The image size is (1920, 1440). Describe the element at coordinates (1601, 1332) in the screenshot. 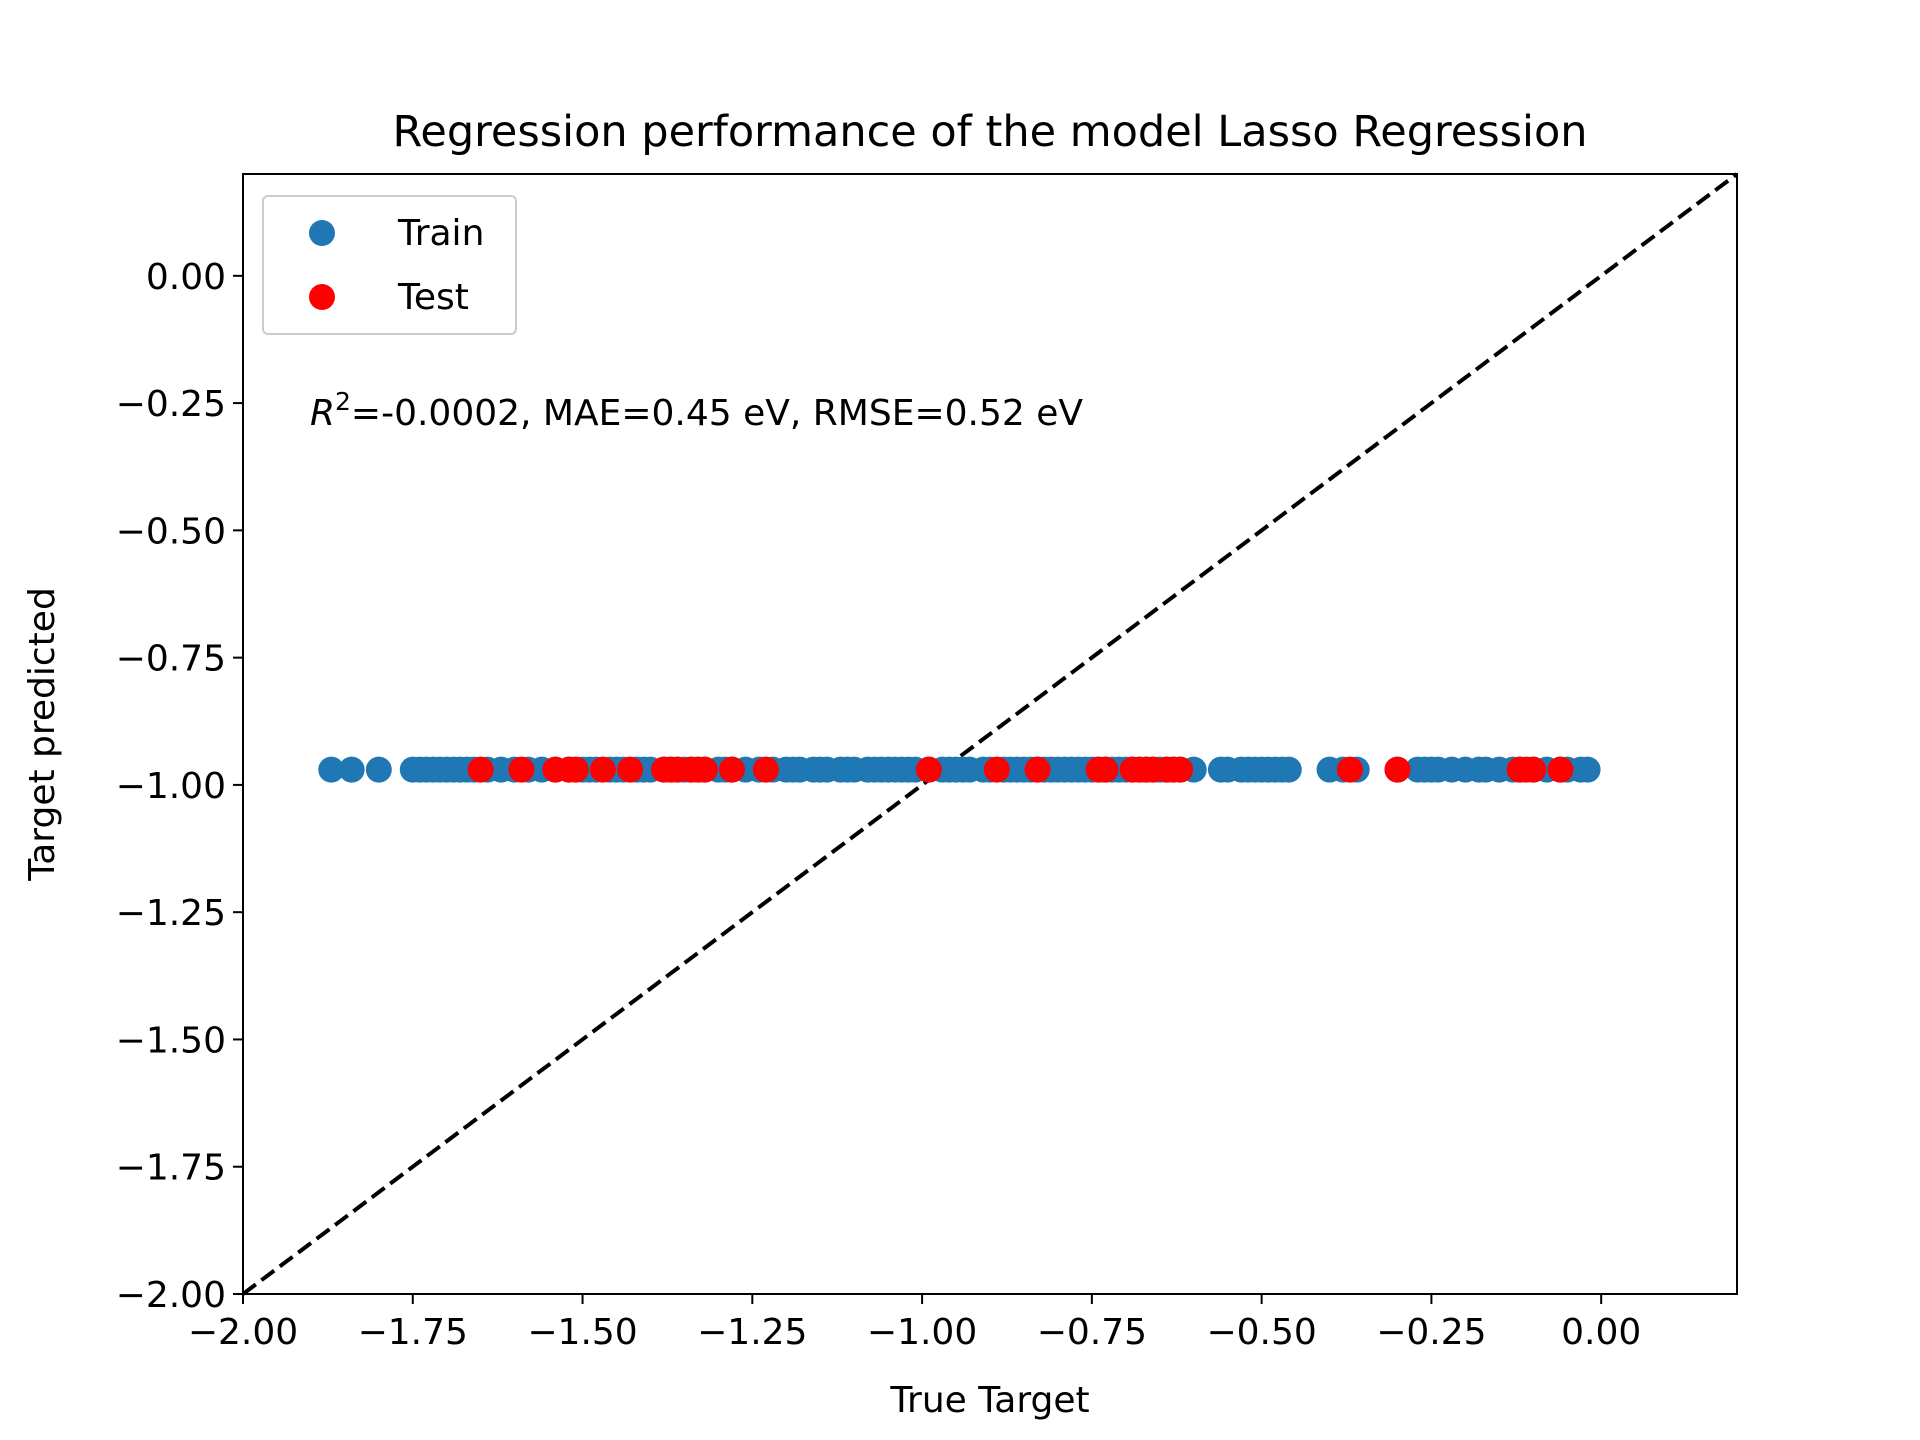

I see `x-tick-label: 0.00` at that location.